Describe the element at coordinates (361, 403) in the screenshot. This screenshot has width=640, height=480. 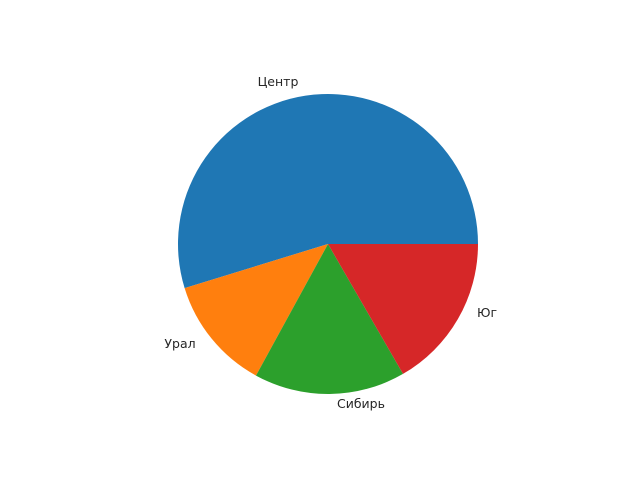
I see `pie-slice-label-3: Сибирь` at that location.